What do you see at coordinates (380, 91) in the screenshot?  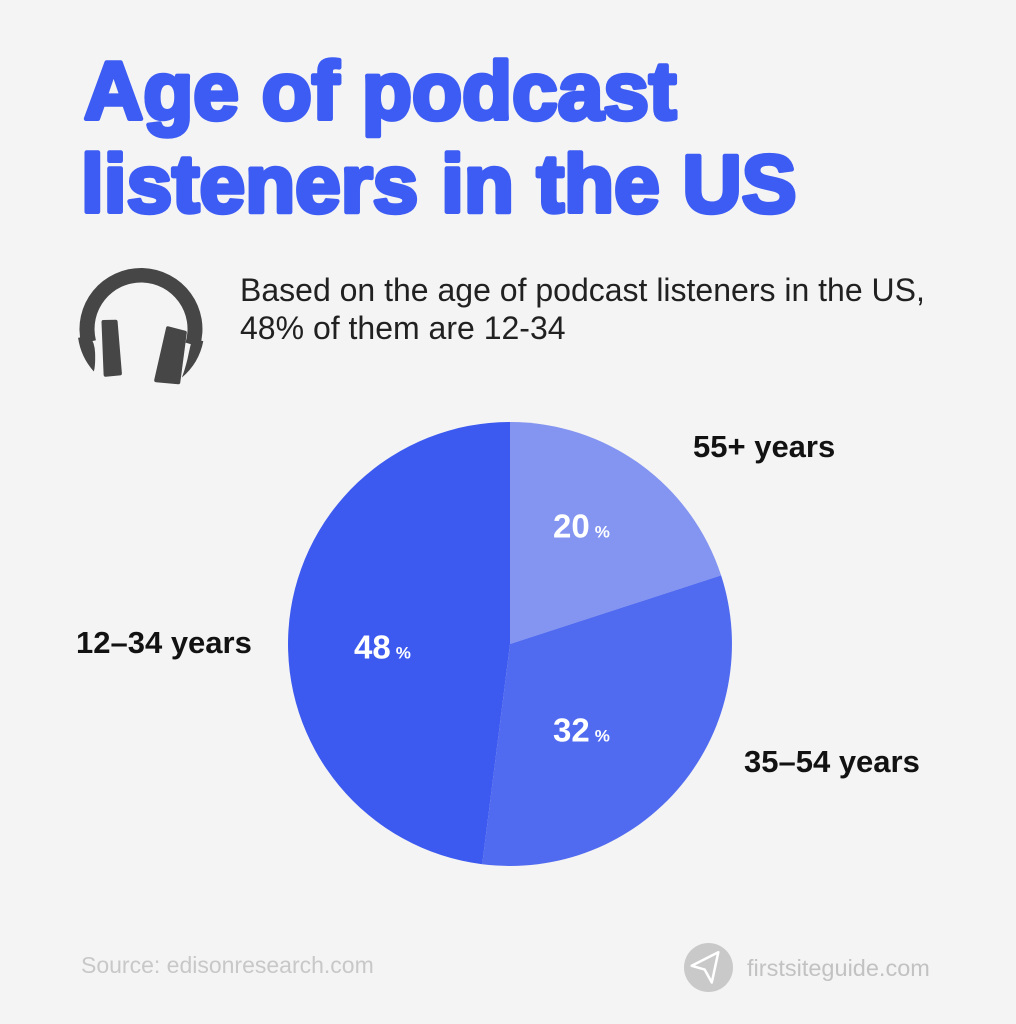 I see `svg-text: Age of podcast` at bounding box center [380, 91].